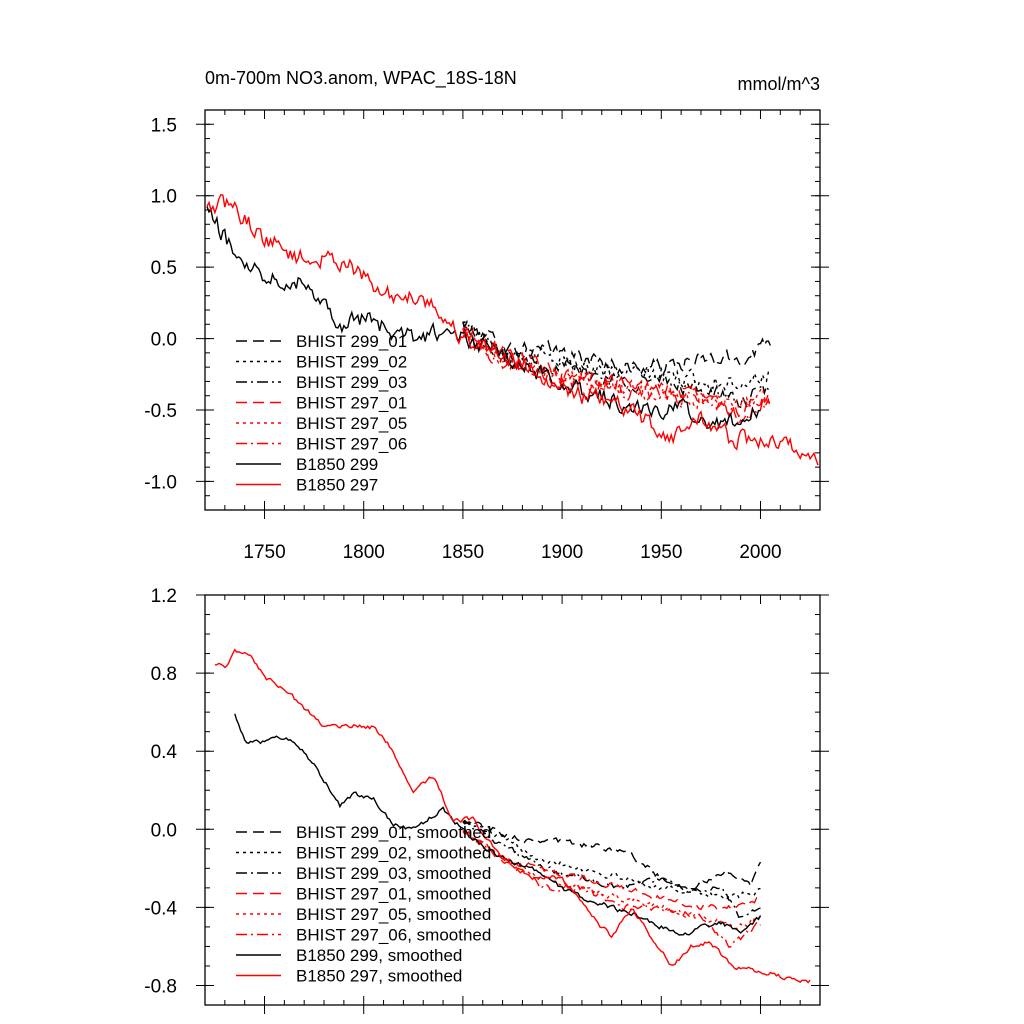 The image size is (1024, 1024). Describe the element at coordinates (393, 894) in the screenshot. I see `legend-label: BHIST 297_01, smoothed` at that location.